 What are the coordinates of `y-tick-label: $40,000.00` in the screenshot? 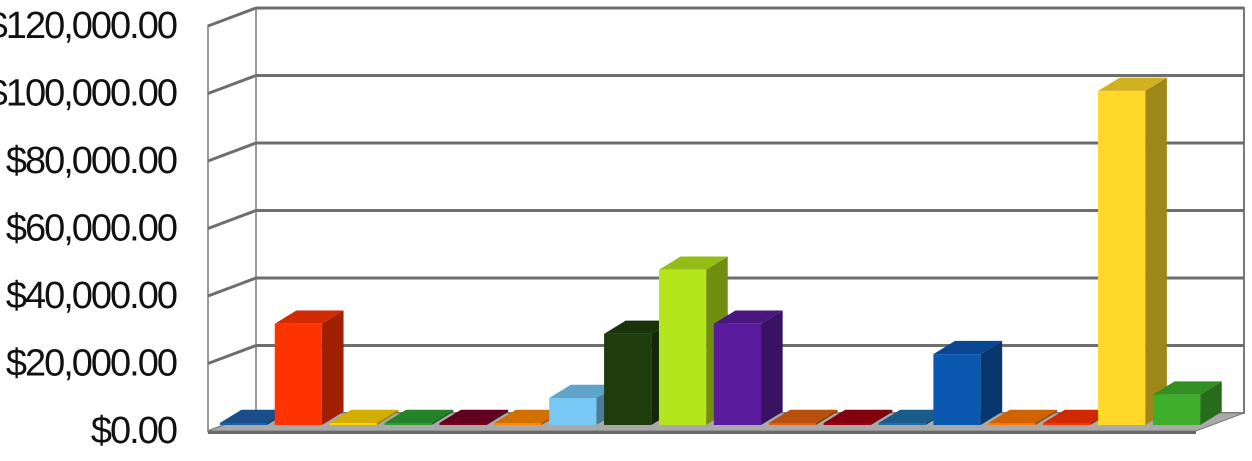 It's located at (91, 296).